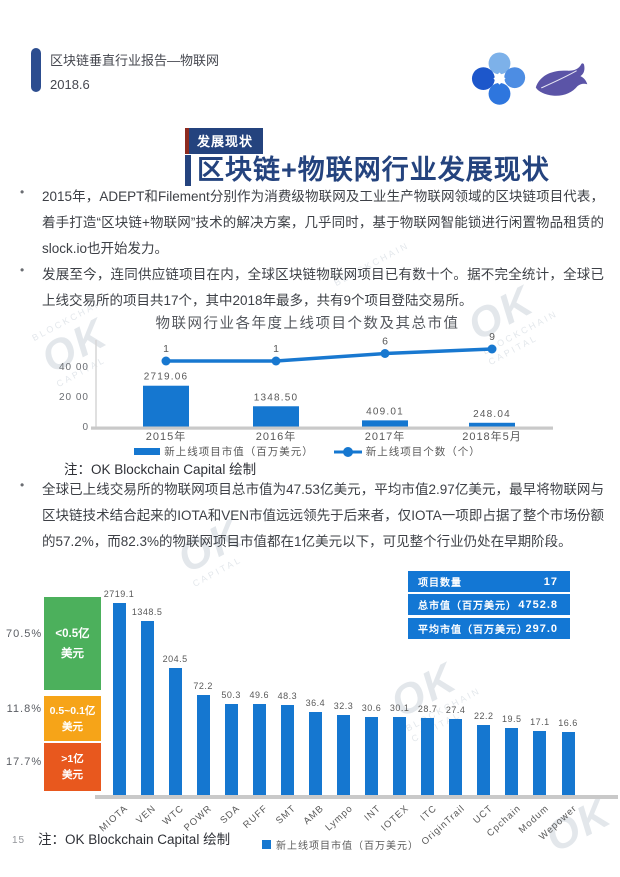 Image resolution: width=620 pixels, height=877 pixels. What do you see at coordinates (356, 797) in the screenshot?
I see `chart2-baseline` at bounding box center [356, 797].